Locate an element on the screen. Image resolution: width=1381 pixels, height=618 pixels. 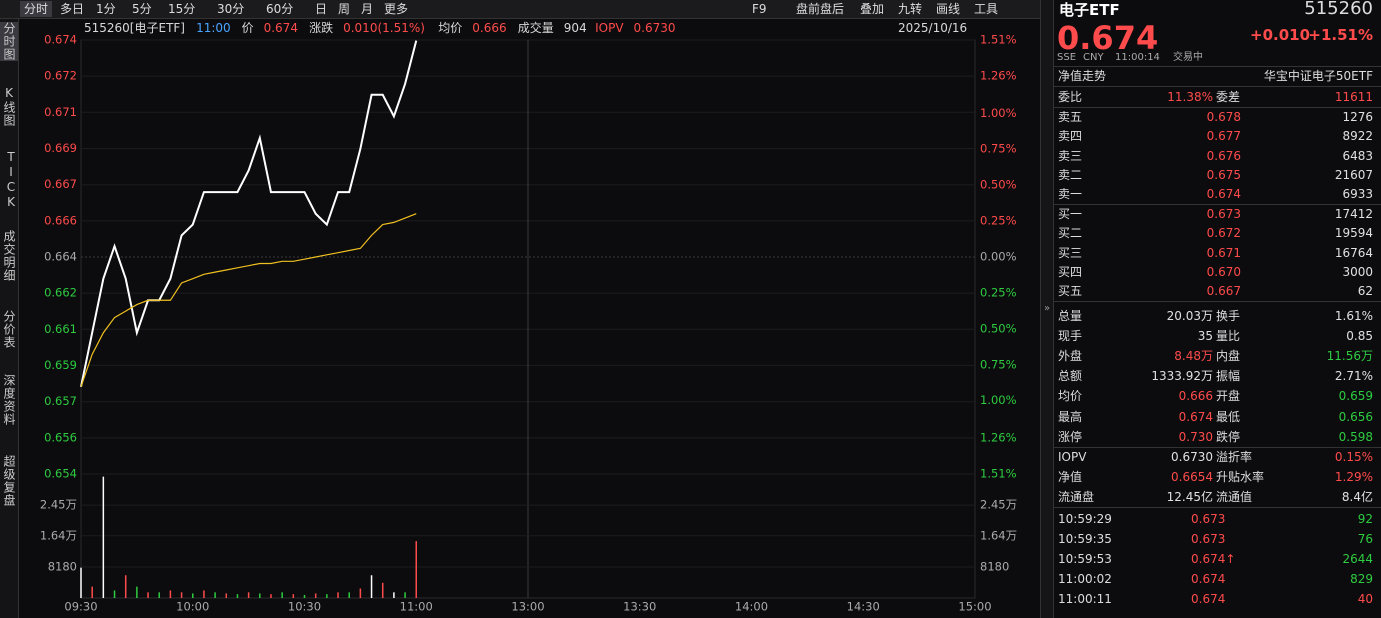
trade-price: 0.673 is located at coordinates (1208, 519).